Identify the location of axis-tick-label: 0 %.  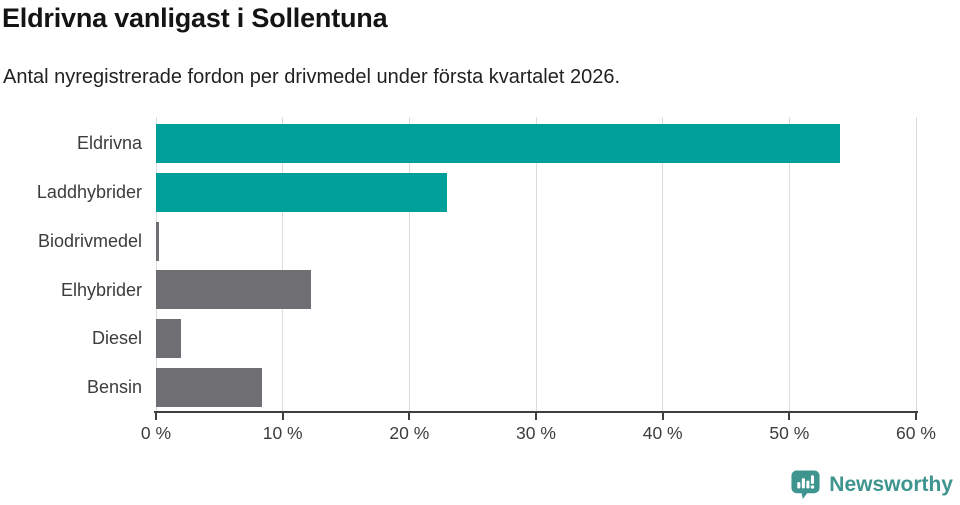
(156, 433).